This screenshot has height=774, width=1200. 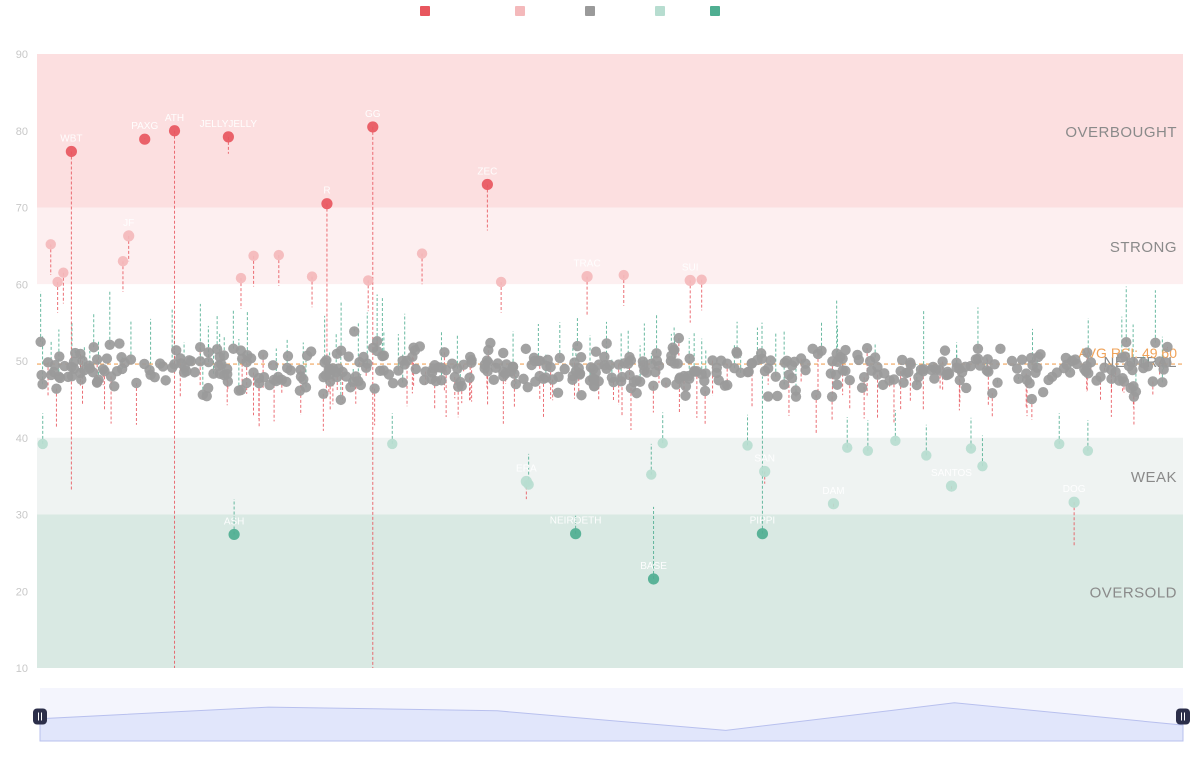 What do you see at coordinates (174, 131) in the screenshot?
I see `coin-point-ath` at bounding box center [174, 131].